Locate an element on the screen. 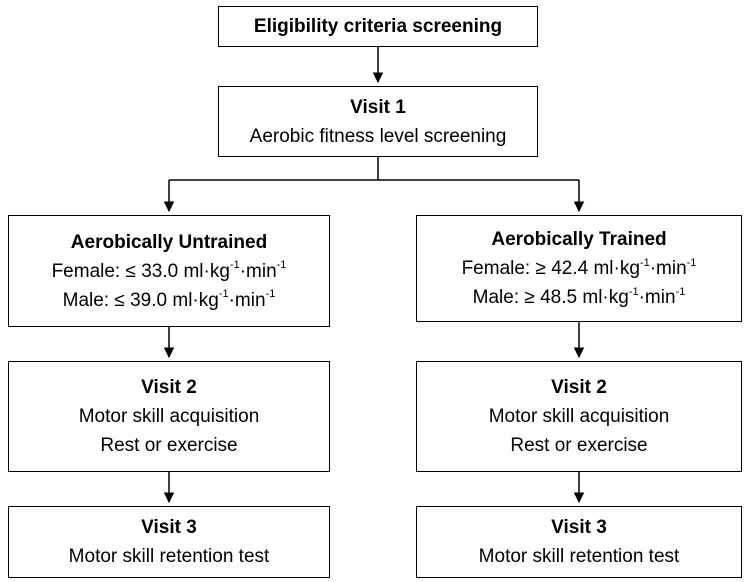 The height and width of the screenshot is (582, 749). eligibility-title: Eligibility criteria screening is located at coordinates (378, 26).